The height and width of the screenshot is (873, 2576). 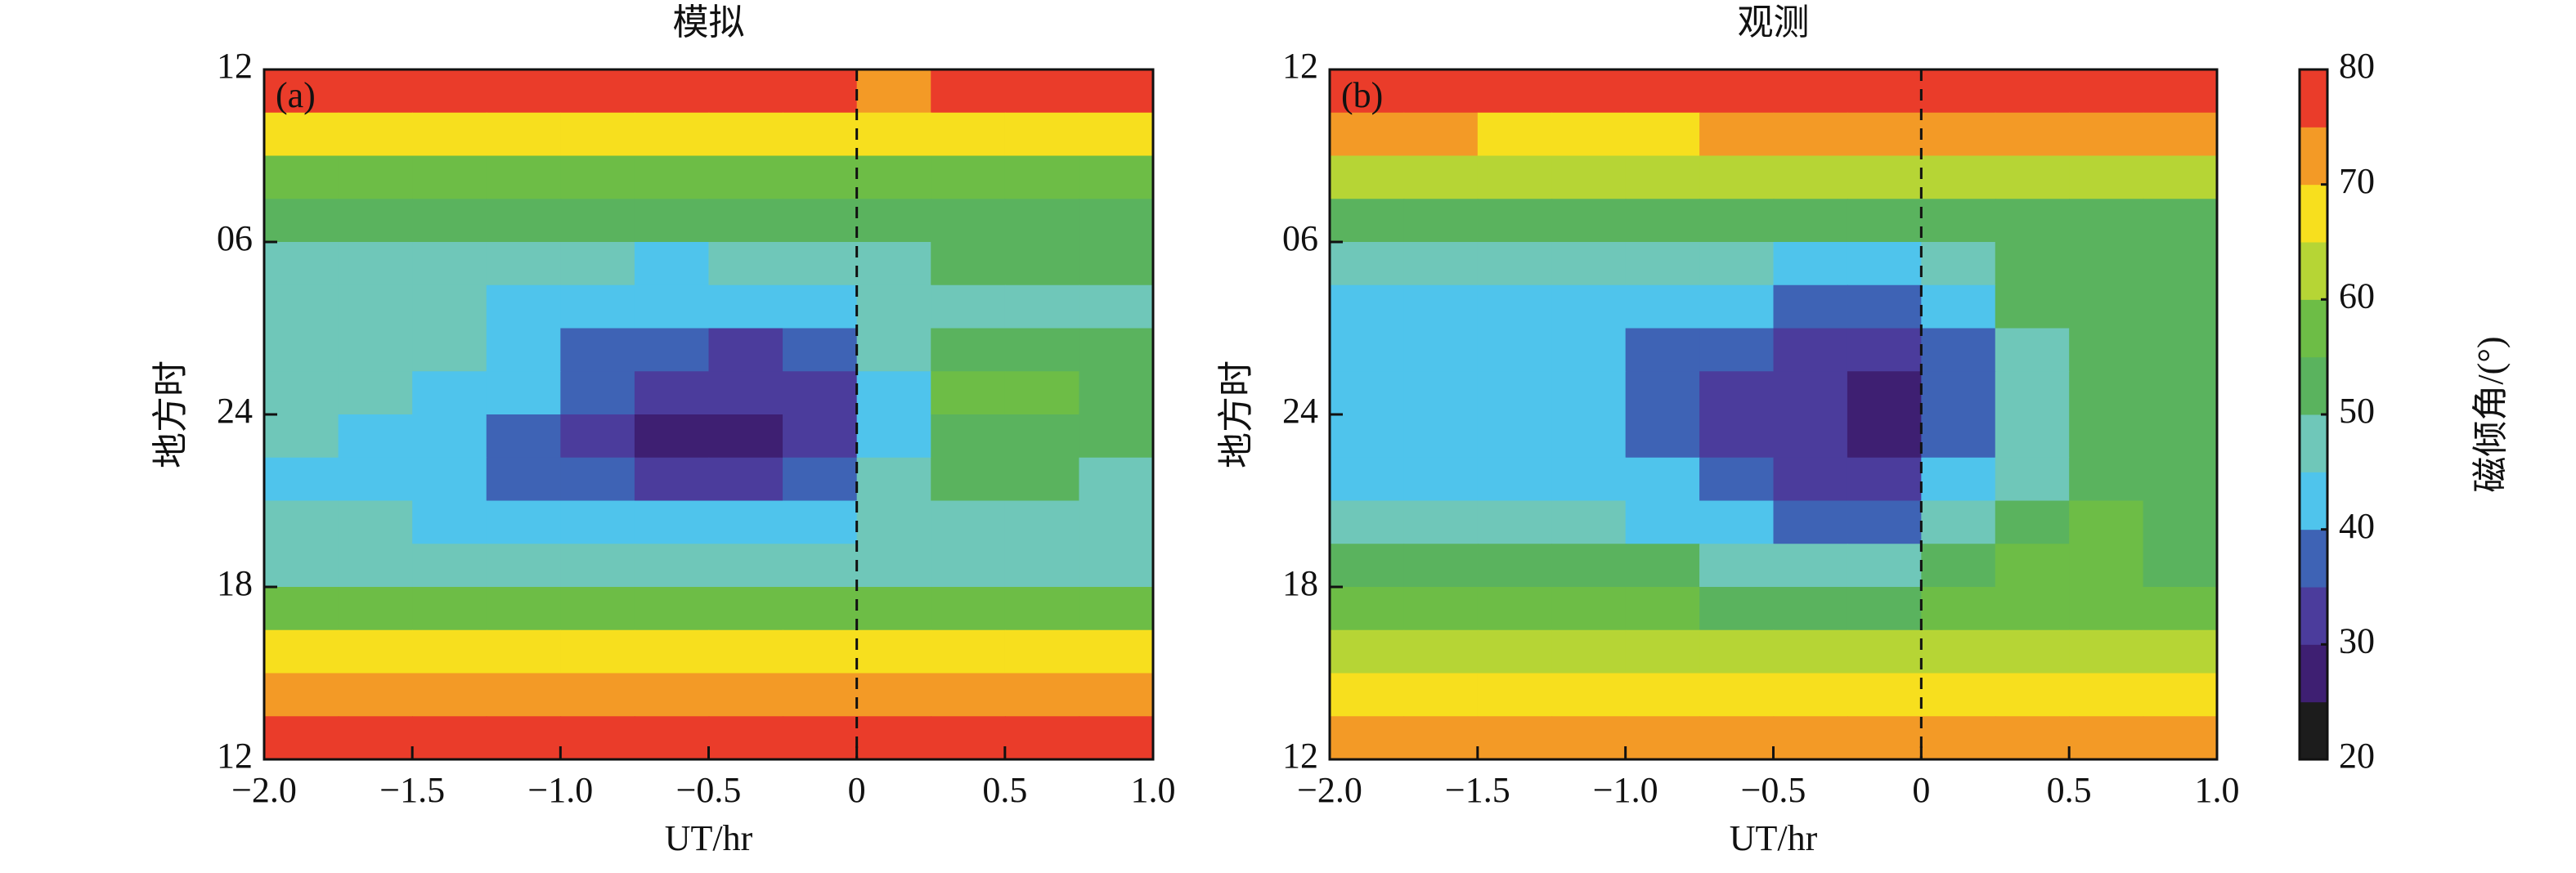 I want to click on colorbar-tick-label: 40, so click(x=2357, y=526).